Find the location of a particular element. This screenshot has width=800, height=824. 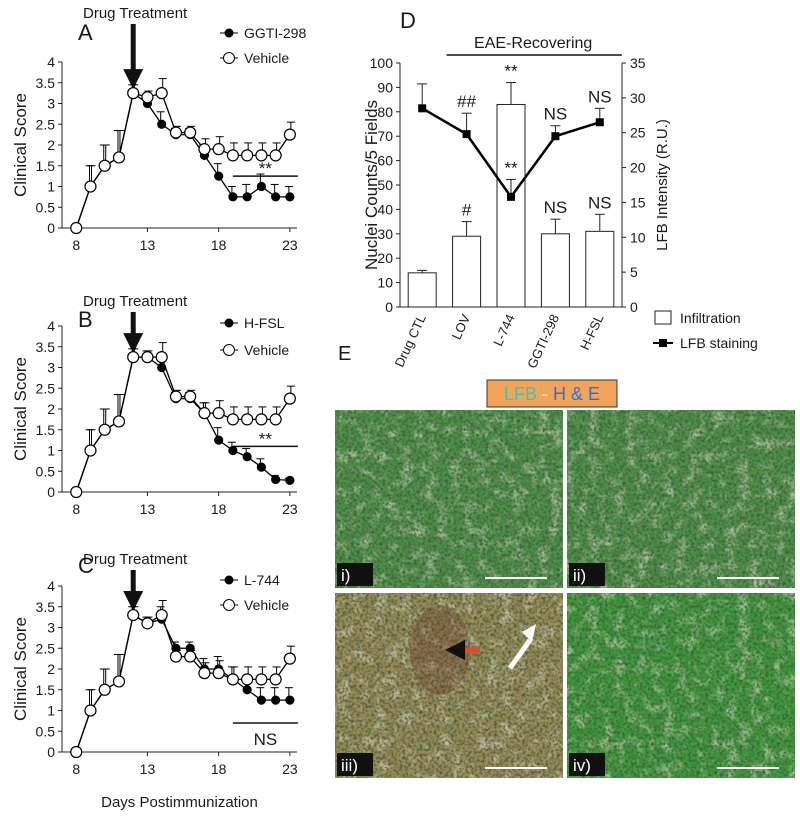

panel-letter: E is located at coordinates (344, 354).